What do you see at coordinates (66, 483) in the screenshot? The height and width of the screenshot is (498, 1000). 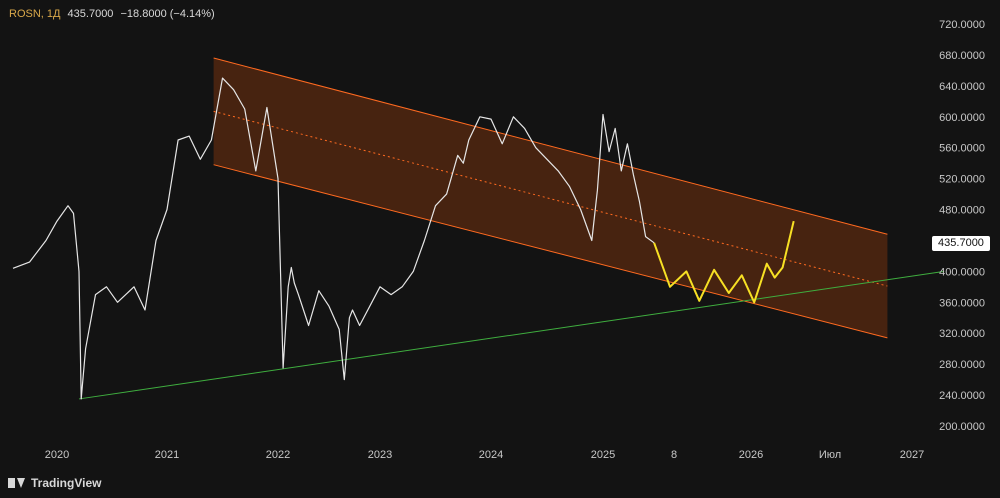 I see `tradingview-brand-text: TradingView` at bounding box center [66, 483].